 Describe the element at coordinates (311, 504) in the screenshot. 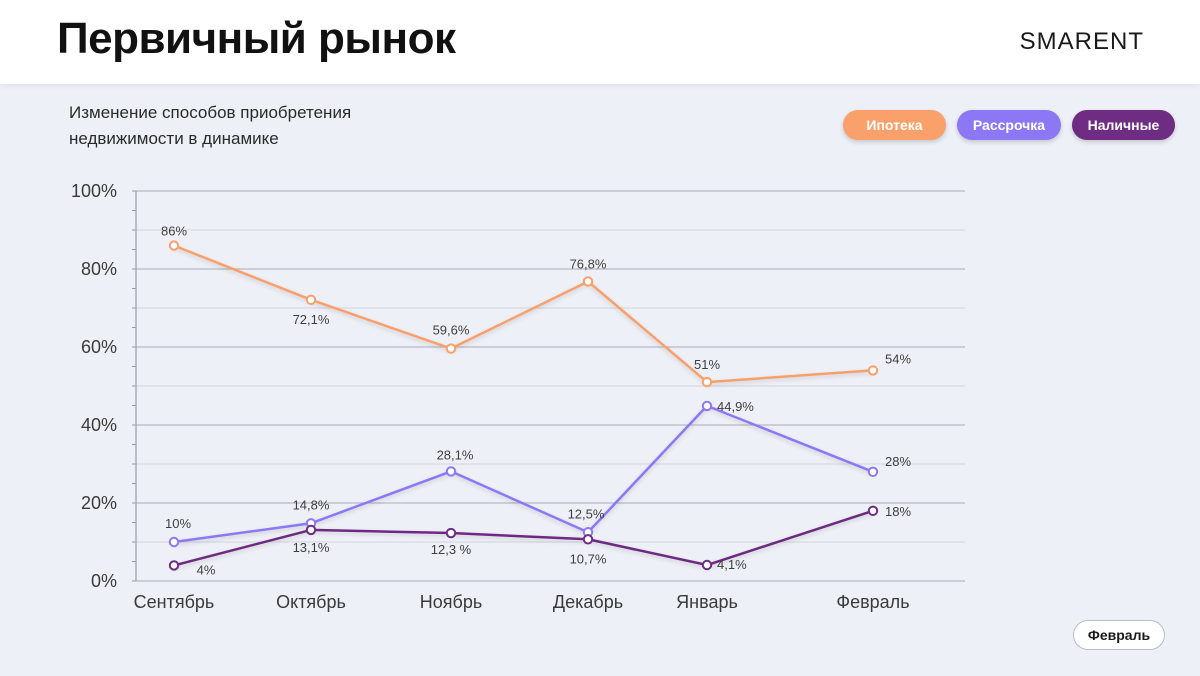

I see `data-label: 14,8%` at that location.